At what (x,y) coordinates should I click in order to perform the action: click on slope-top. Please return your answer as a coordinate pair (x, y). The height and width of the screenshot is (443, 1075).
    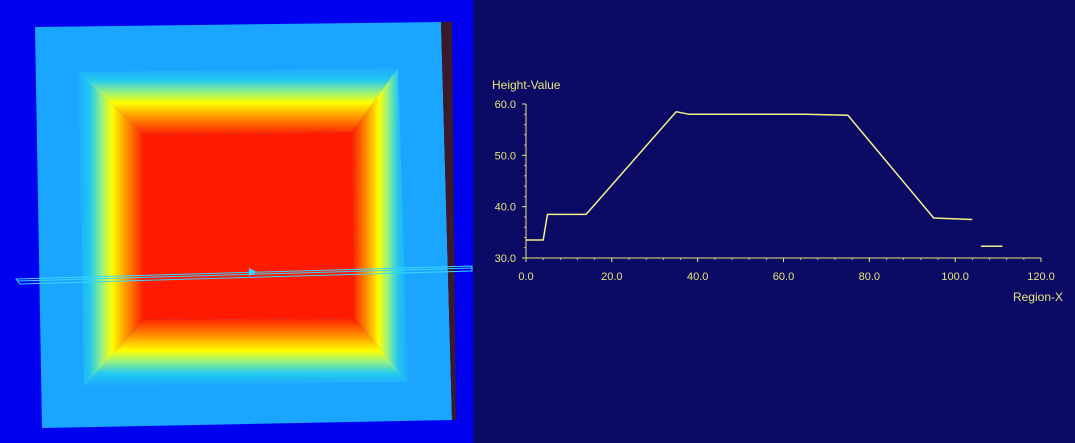
    Looking at the image, I should click on (238, 101).